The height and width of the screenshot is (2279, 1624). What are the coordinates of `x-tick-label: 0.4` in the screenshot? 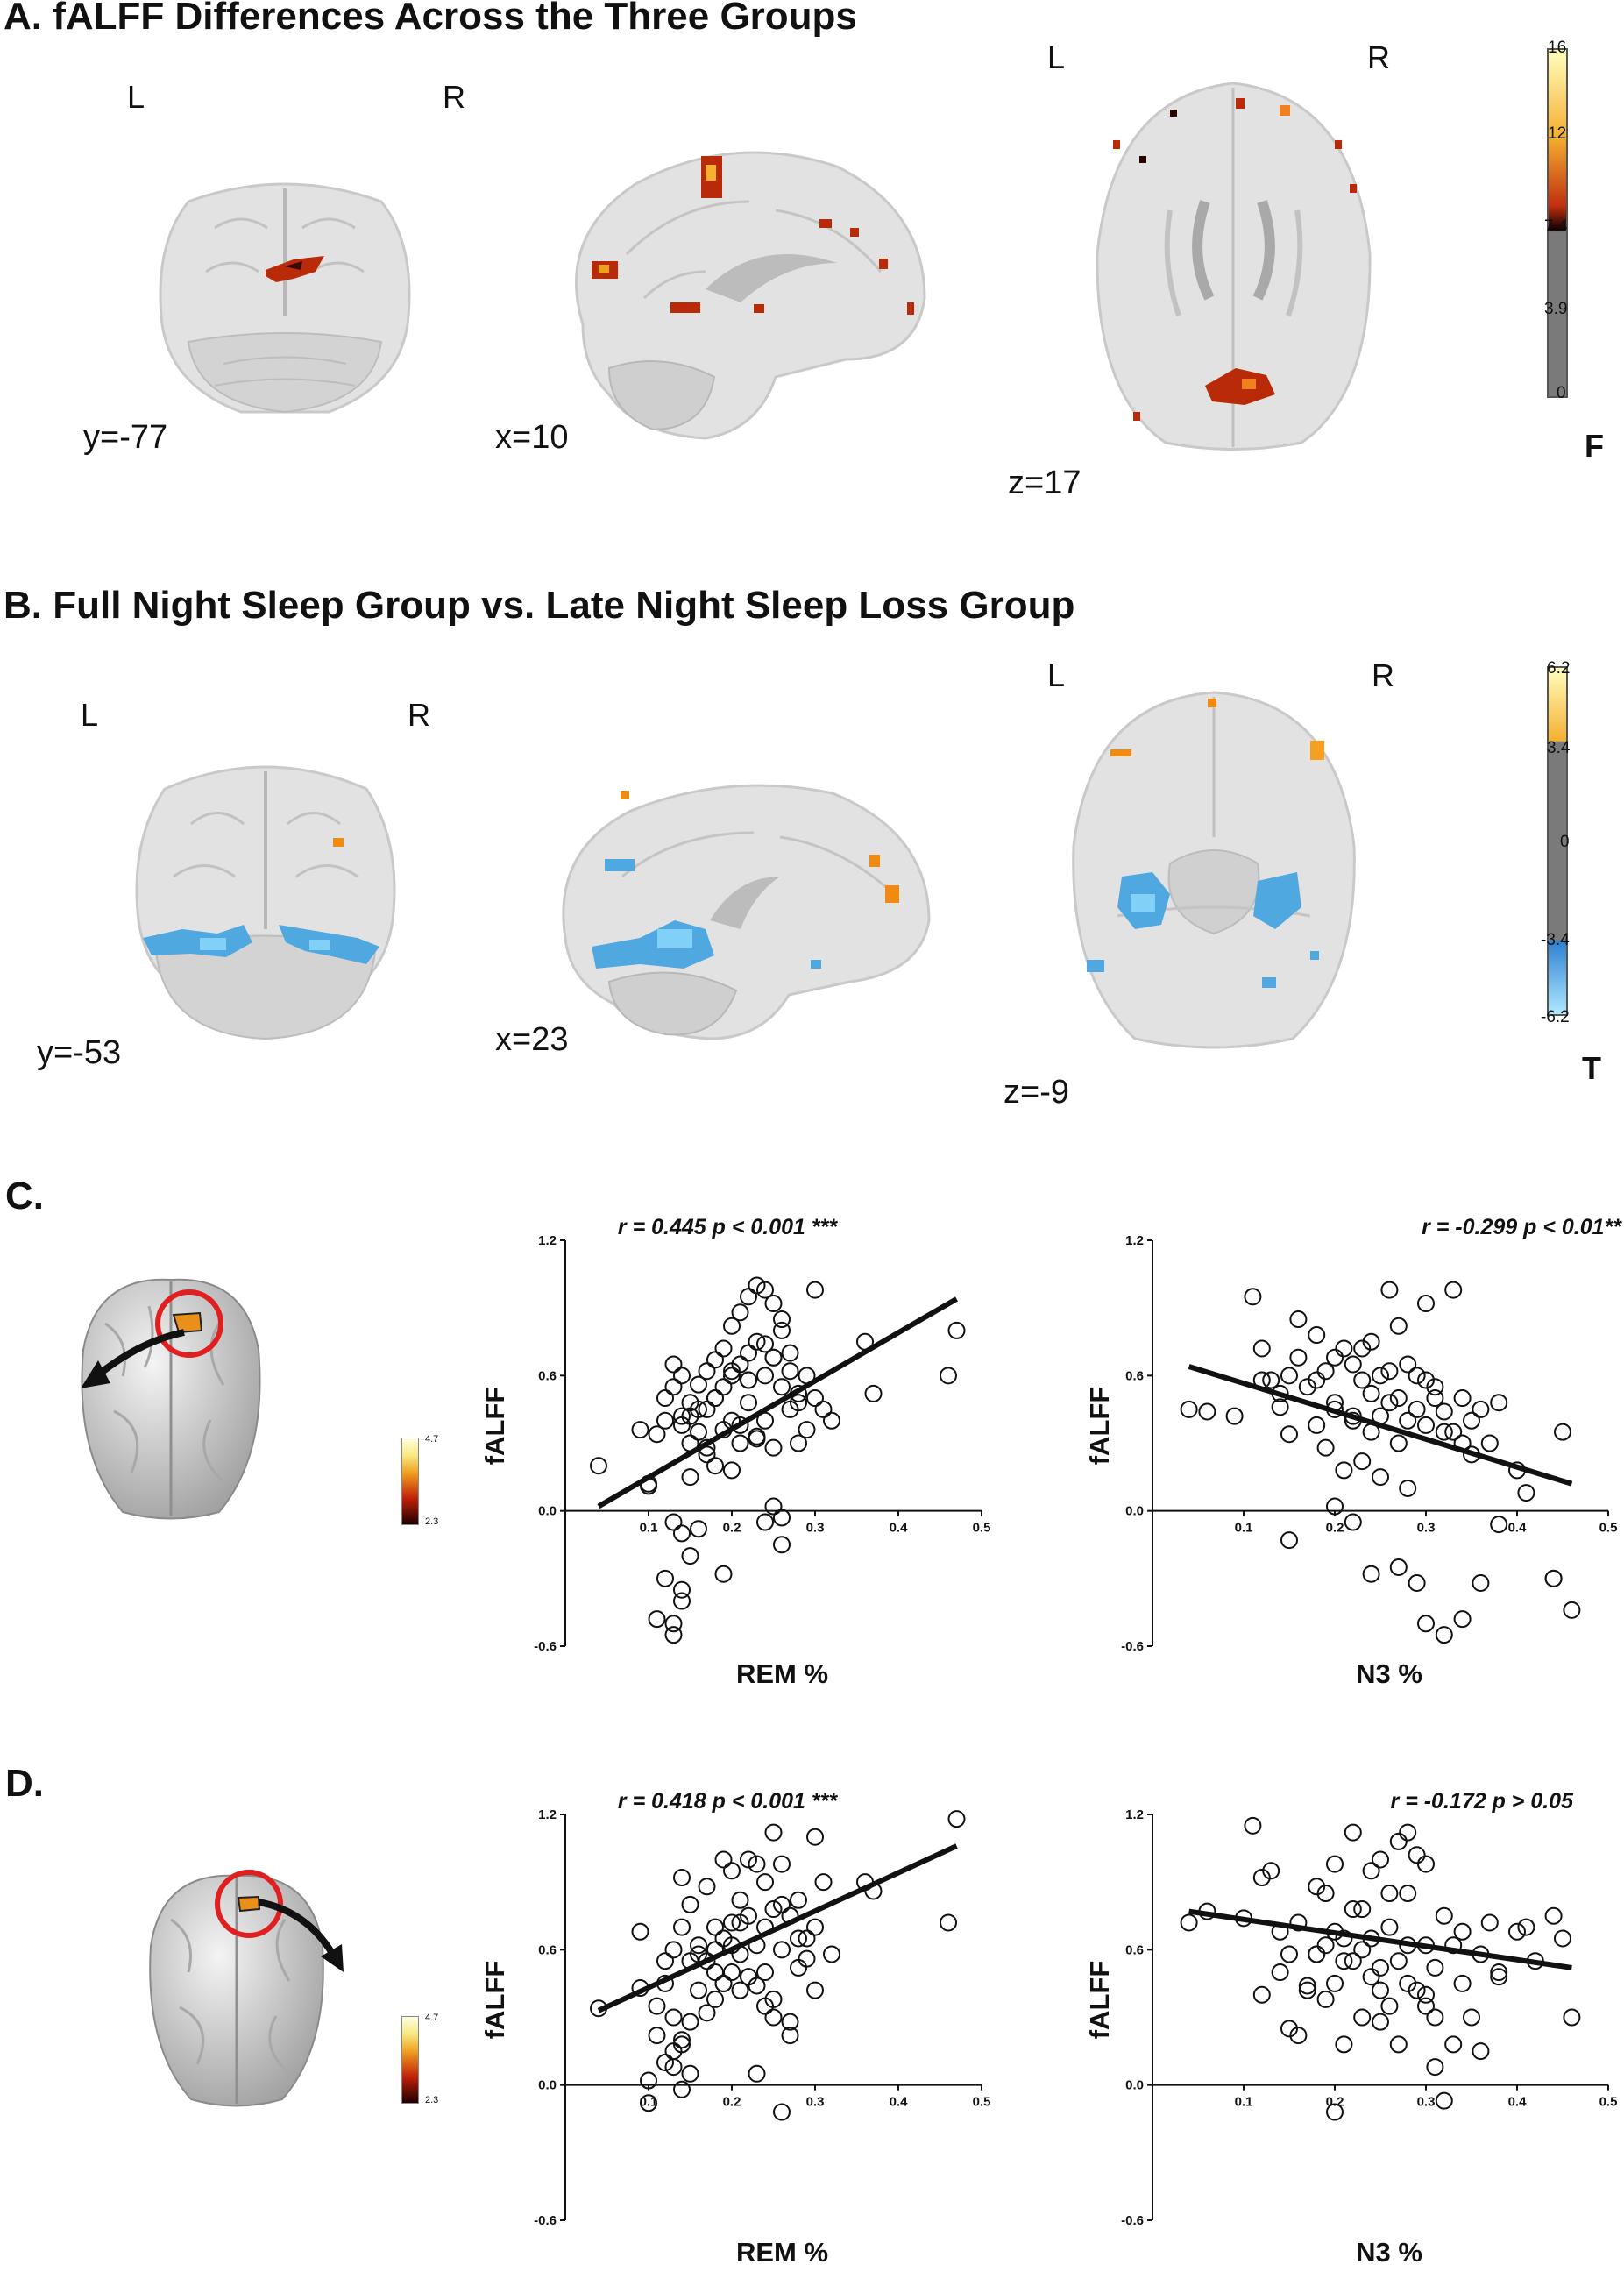 It's located at (1518, 2102).